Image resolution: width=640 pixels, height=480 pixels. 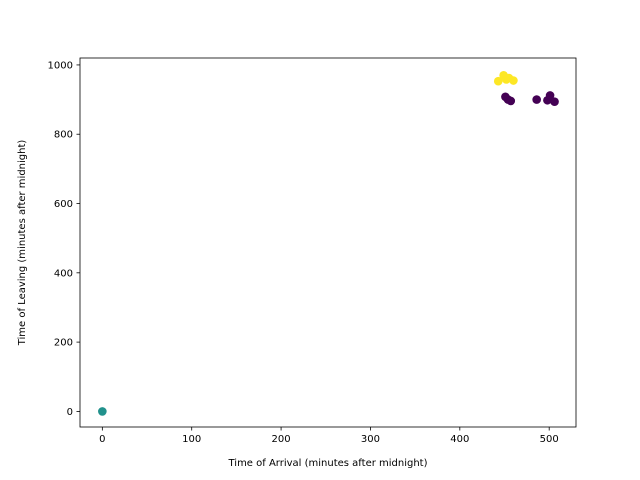 What do you see at coordinates (63, 204) in the screenshot?
I see `y-tick-label: 600` at bounding box center [63, 204].